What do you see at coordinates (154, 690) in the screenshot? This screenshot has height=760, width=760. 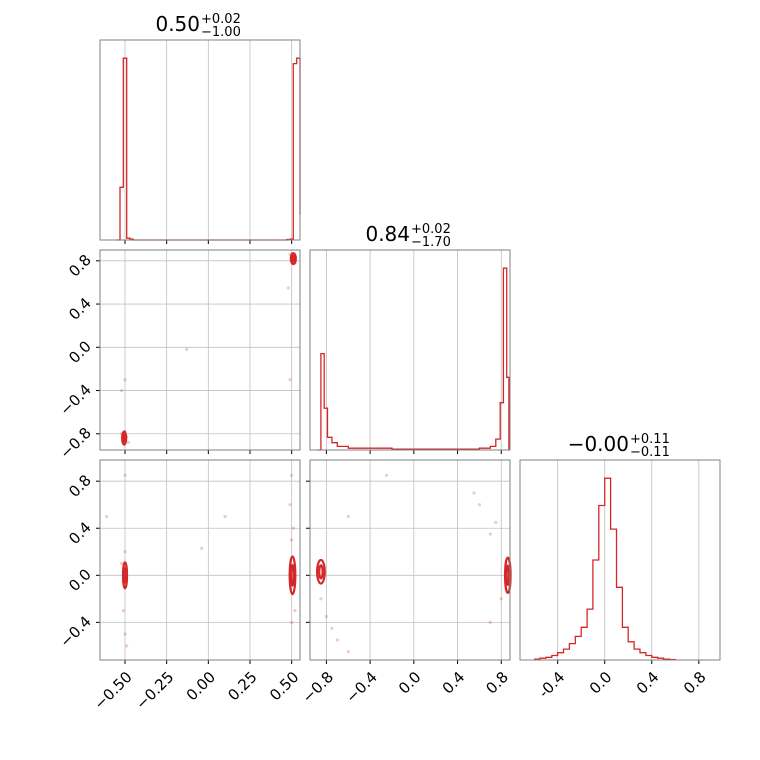 I see `x-tick-label: −0.25` at bounding box center [154, 690].